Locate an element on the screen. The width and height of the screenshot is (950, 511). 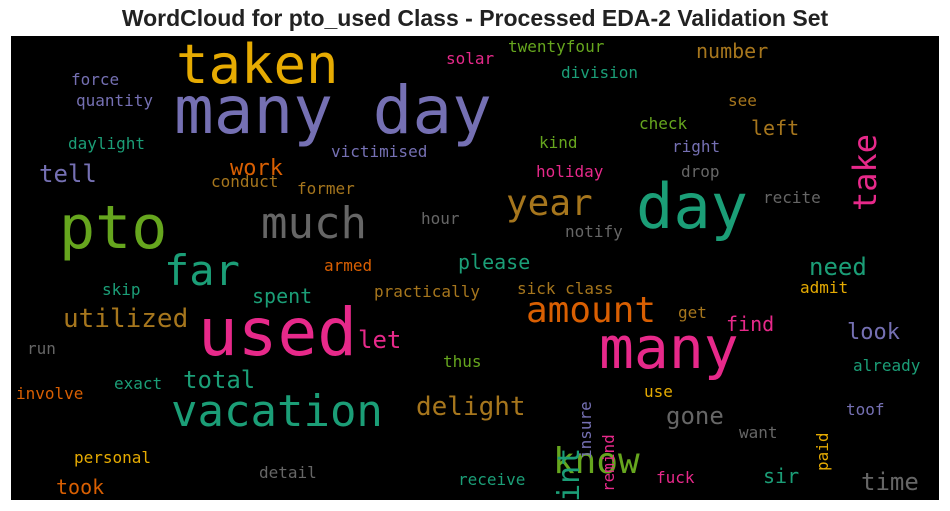
word-practically: practically is located at coordinates (427, 291).